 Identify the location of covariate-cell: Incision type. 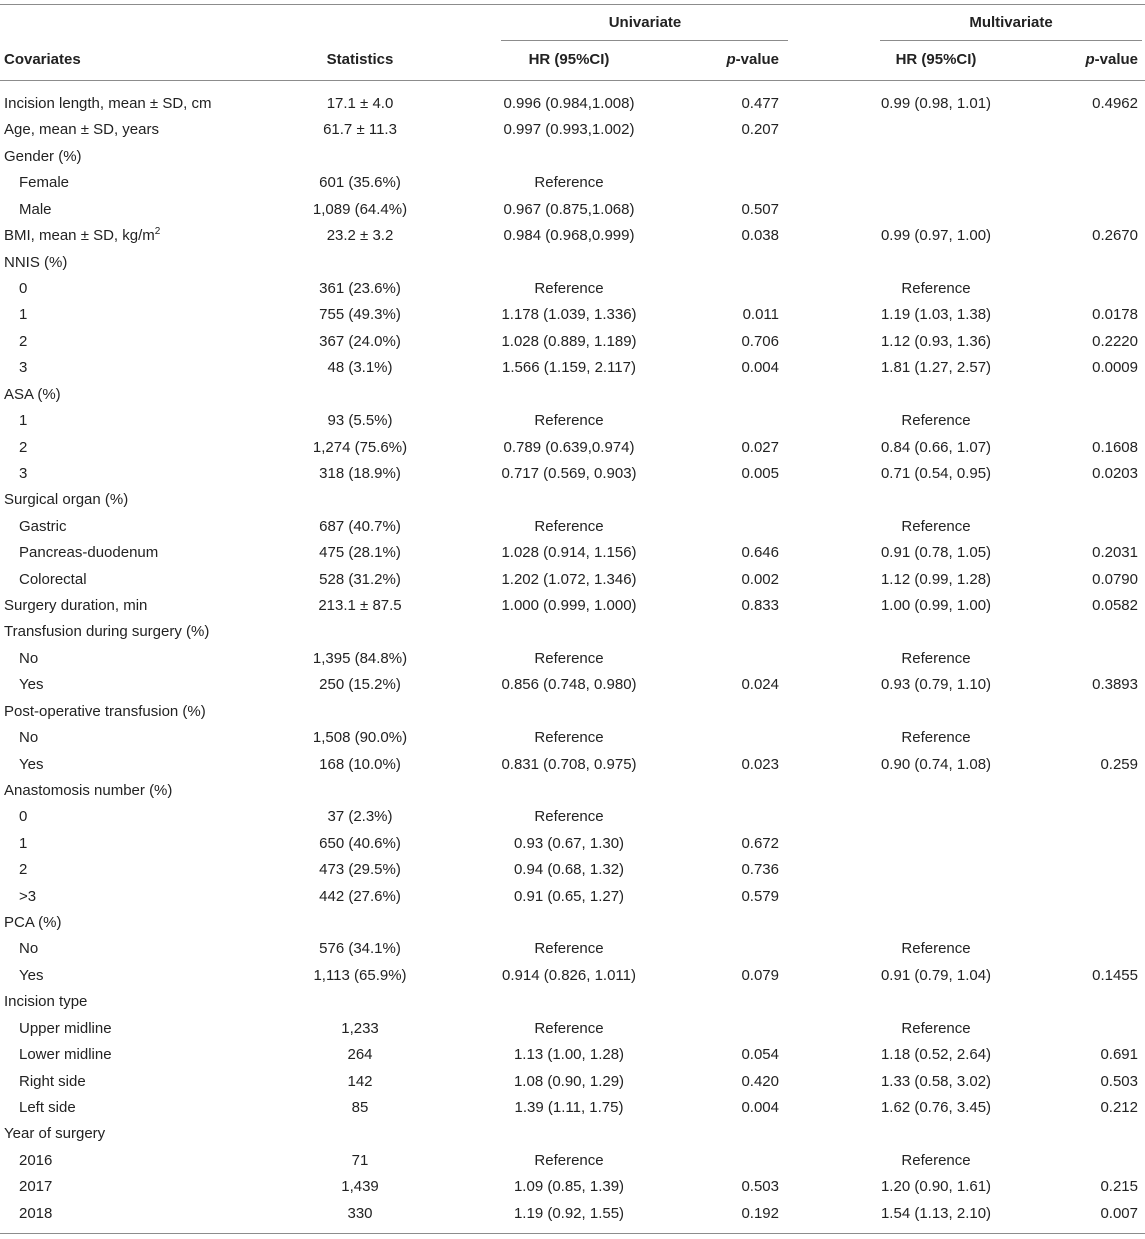
(45, 1002).